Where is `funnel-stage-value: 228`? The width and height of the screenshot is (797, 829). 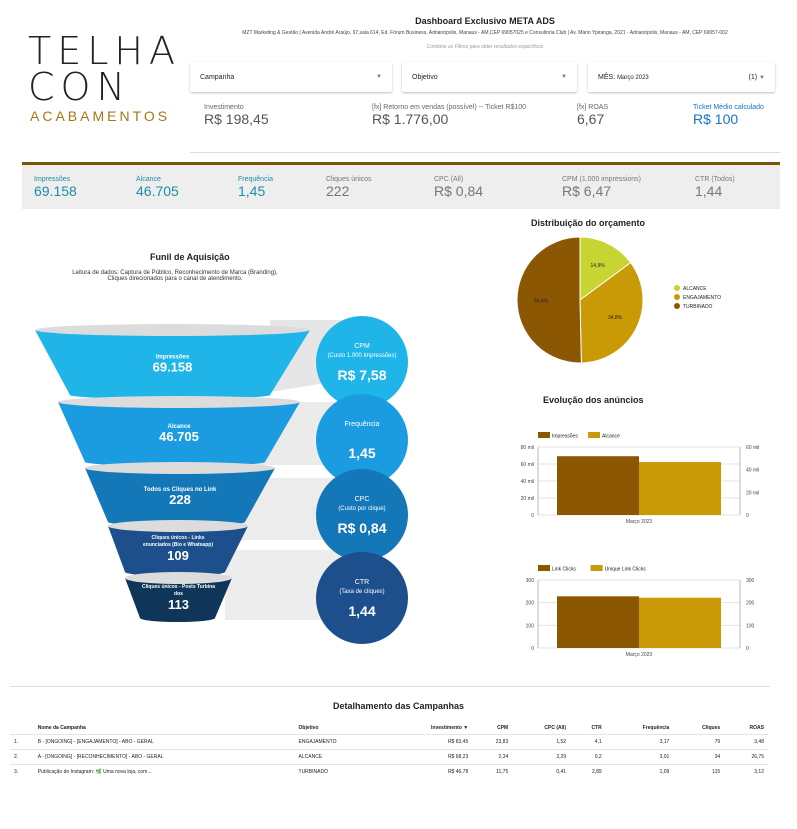
funnel-stage-value: 228 is located at coordinates (180, 499).